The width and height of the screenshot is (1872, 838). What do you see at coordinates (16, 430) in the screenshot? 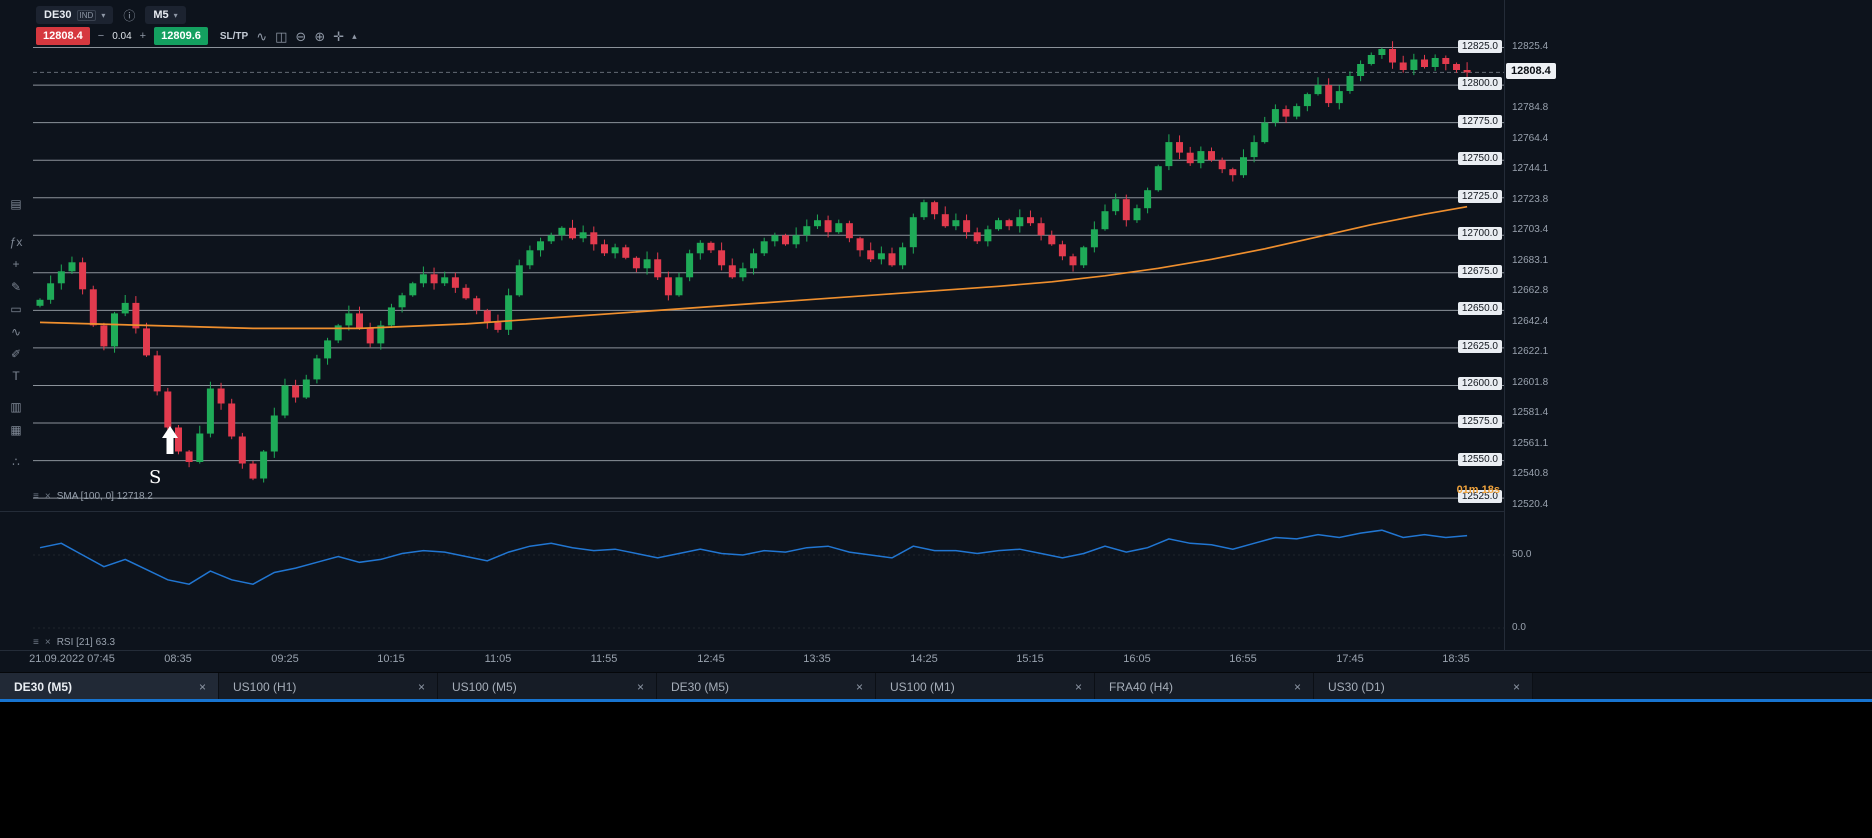
I see `layers-icon: ▦` at bounding box center [16, 430].